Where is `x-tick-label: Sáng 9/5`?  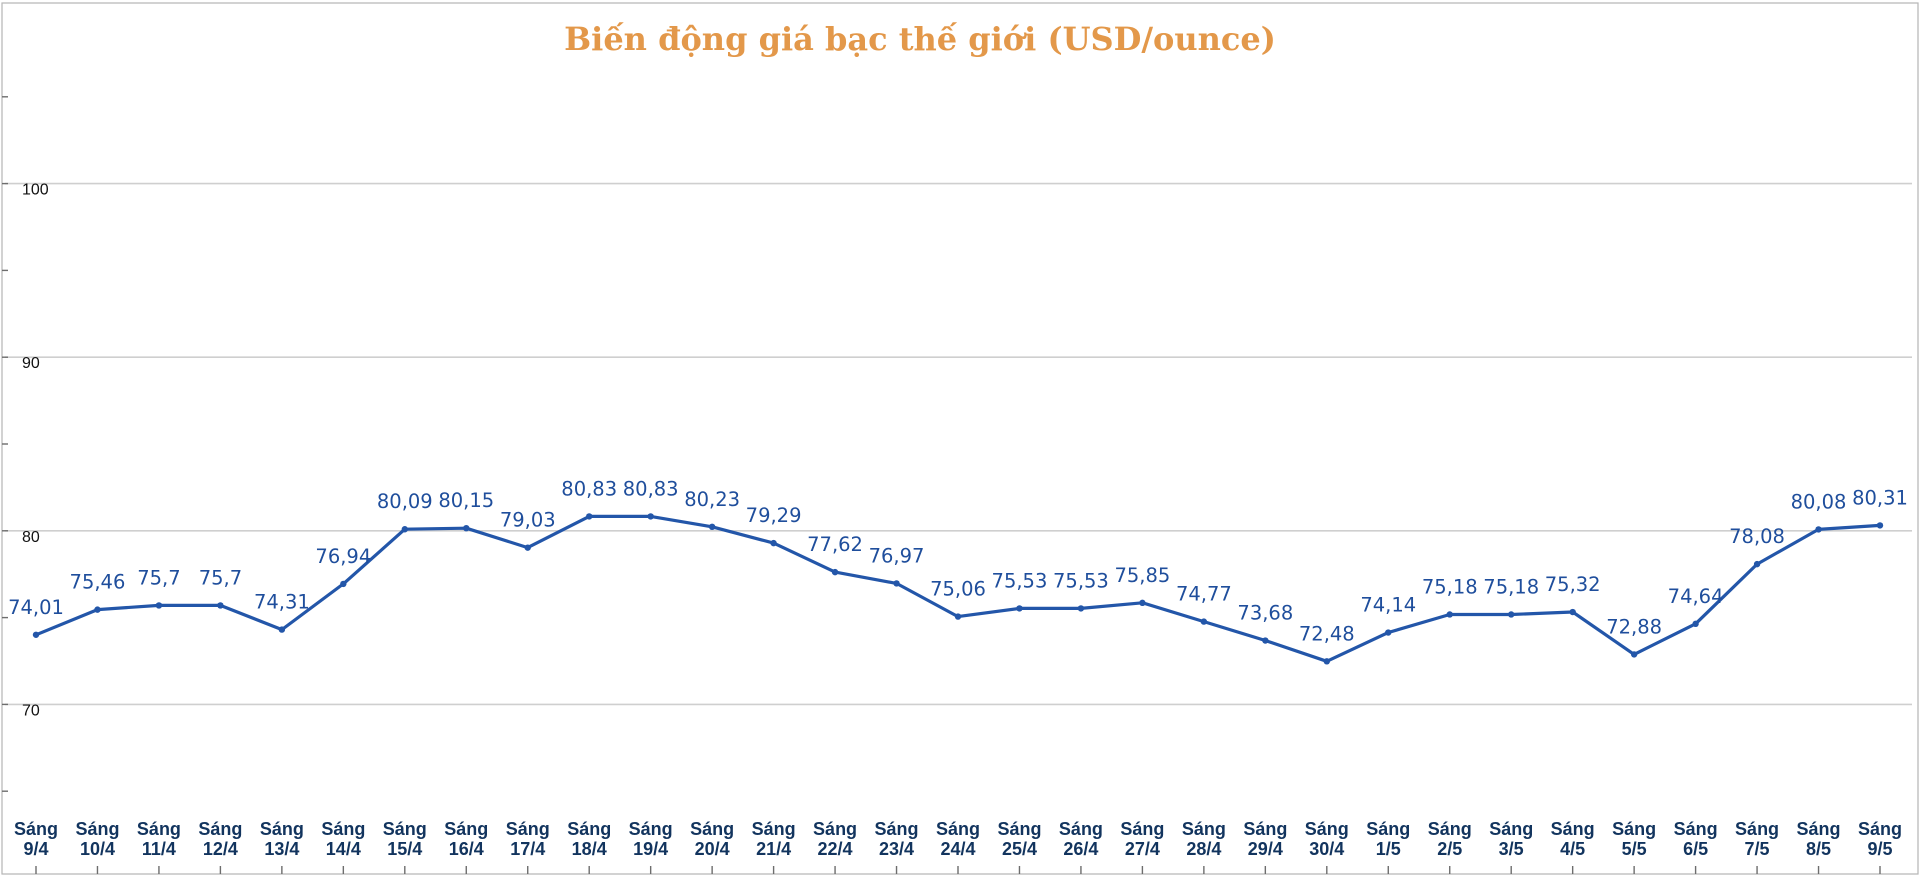
x-tick-label: Sáng 9/5 is located at coordinates (1880, 839).